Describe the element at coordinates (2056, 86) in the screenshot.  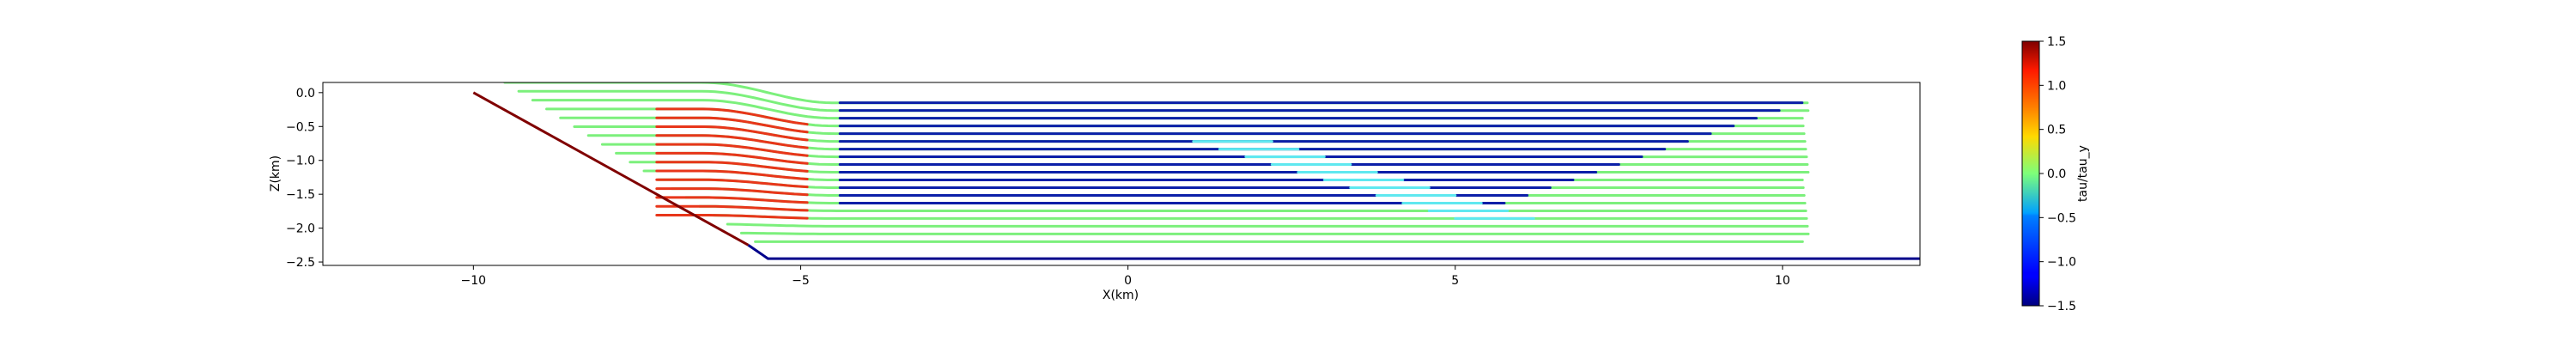
I see `colorbar-tick-label: 1.0` at that location.